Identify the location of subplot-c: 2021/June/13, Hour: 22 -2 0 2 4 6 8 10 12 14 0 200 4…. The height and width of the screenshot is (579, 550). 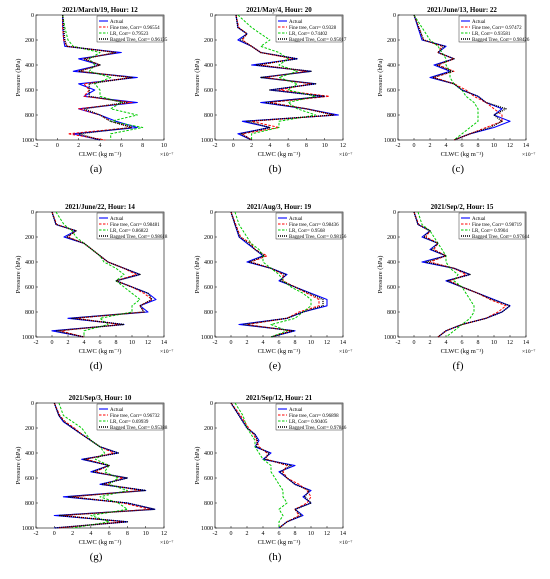
(456, 90).